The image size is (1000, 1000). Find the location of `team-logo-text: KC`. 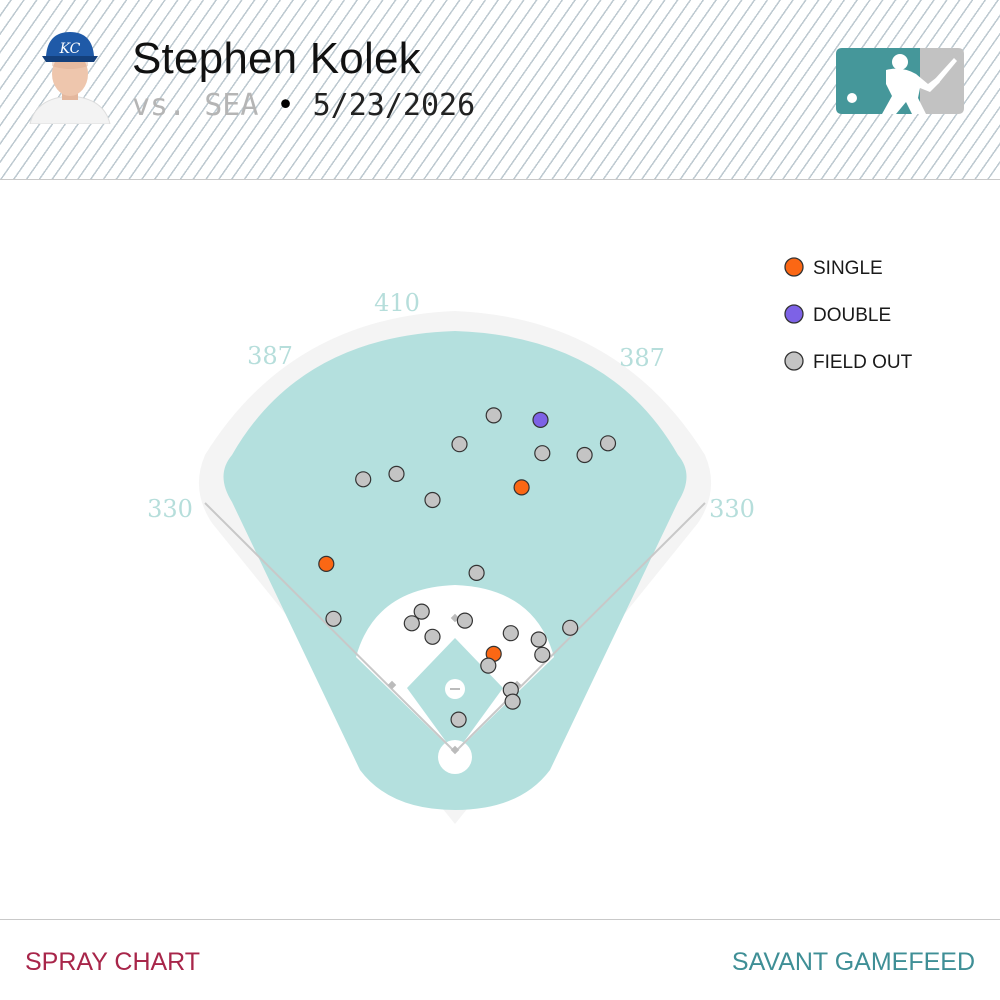

team-logo-text: KC is located at coordinates (70, 49).